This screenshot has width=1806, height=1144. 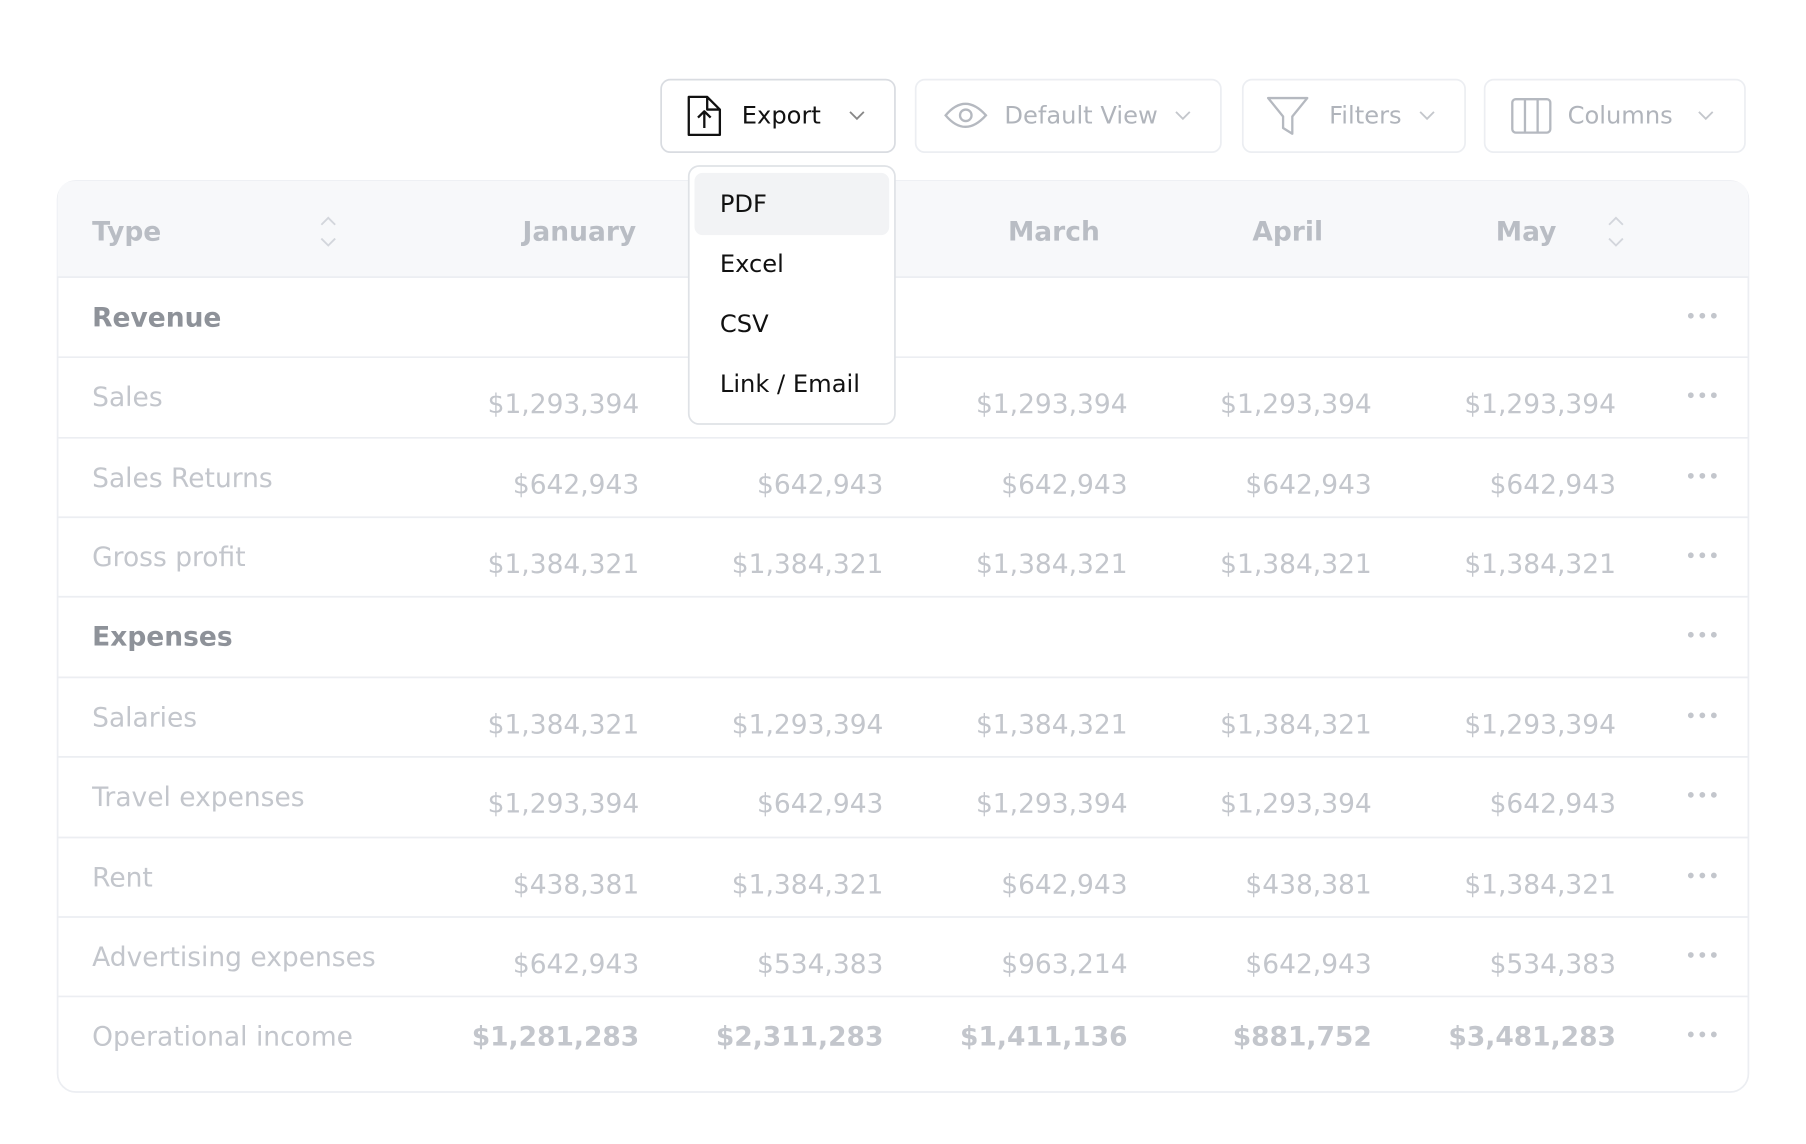 I want to click on menu-item: Link / Email, so click(x=790, y=384).